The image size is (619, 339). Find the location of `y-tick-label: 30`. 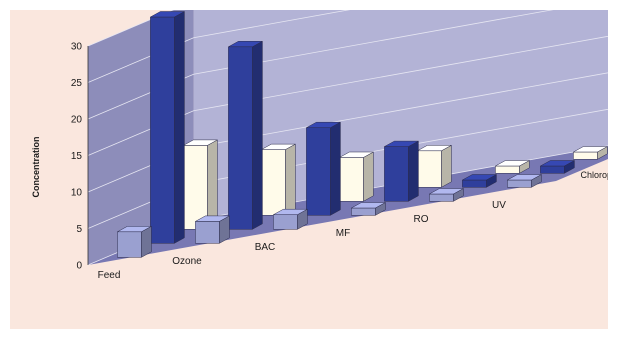

y-tick-label: 30 is located at coordinates (77, 47).